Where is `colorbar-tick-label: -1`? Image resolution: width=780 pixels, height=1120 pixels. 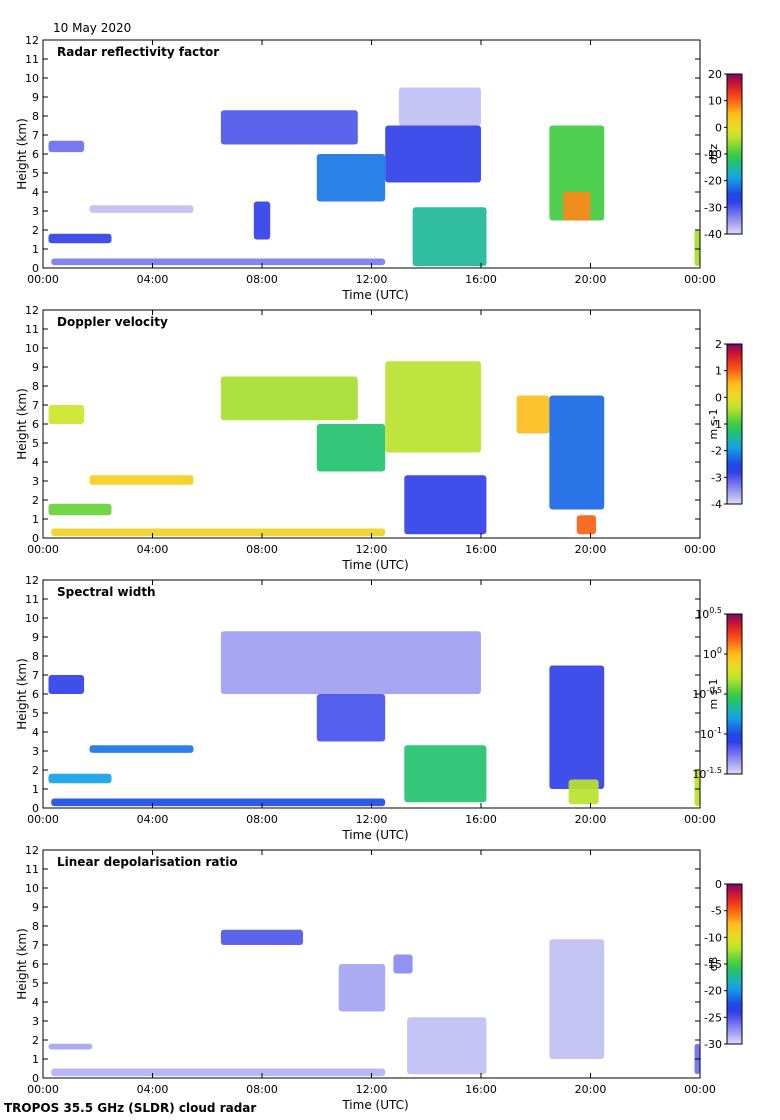
colorbar-tick-label: -1 is located at coordinates (716, 424).